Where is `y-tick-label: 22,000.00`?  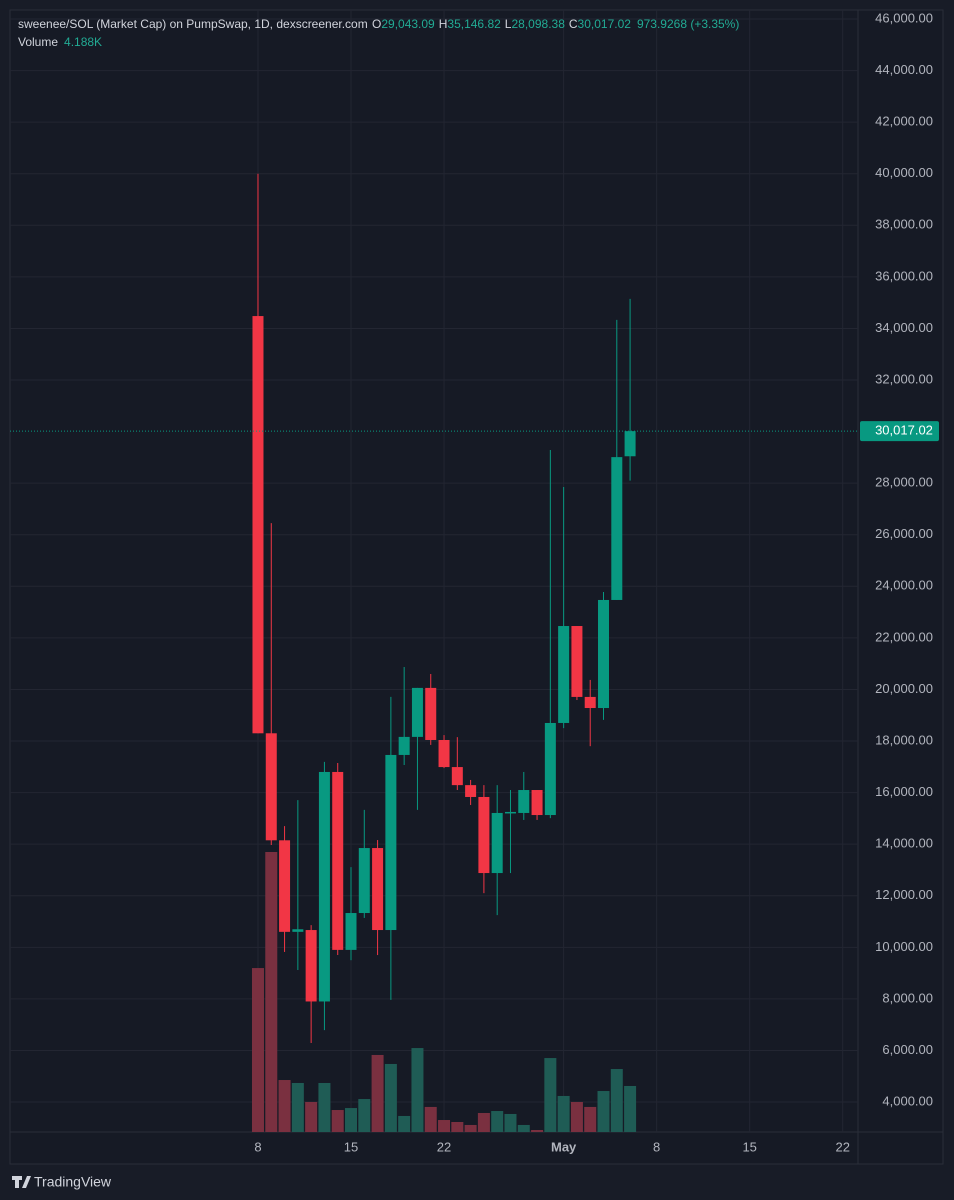
y-tick-label: 22,000.00 is located at coordinates (904, 636).